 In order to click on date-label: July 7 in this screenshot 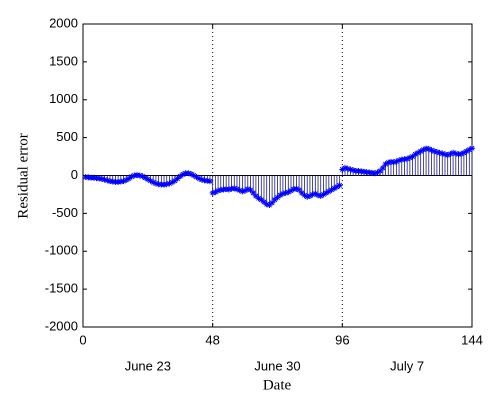, I will do `click(407, 365)`.